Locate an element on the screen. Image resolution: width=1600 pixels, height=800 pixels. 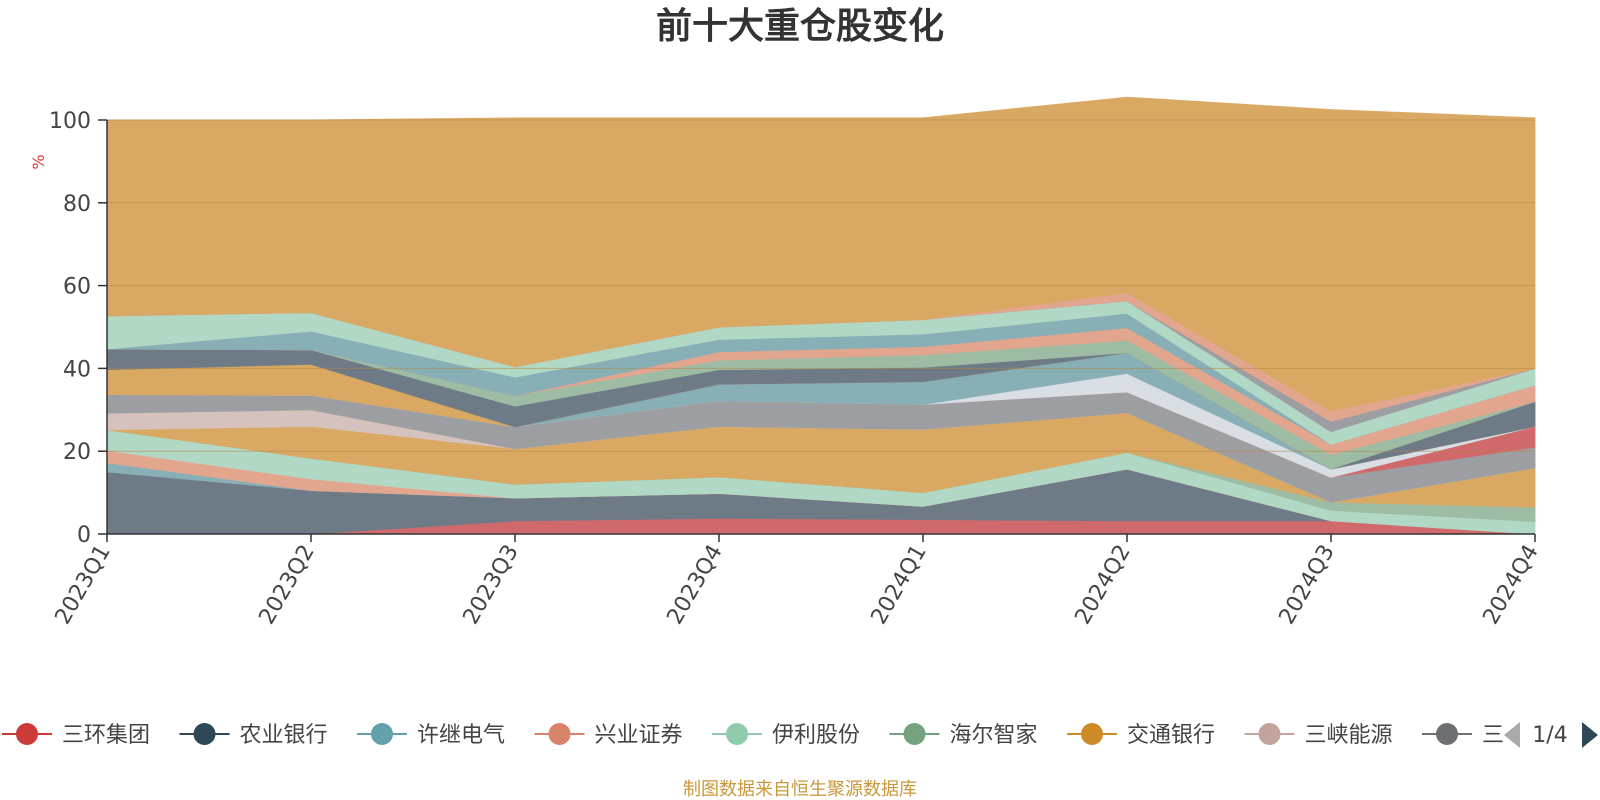
legend-pager: 1/4 is located at coordinates (1551, 735).